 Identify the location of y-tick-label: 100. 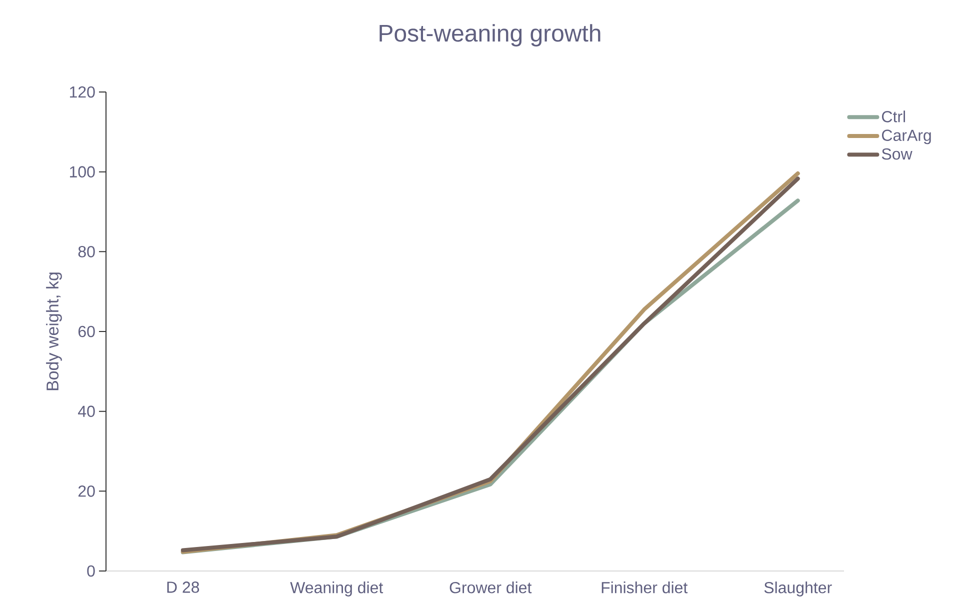
(82, 172).